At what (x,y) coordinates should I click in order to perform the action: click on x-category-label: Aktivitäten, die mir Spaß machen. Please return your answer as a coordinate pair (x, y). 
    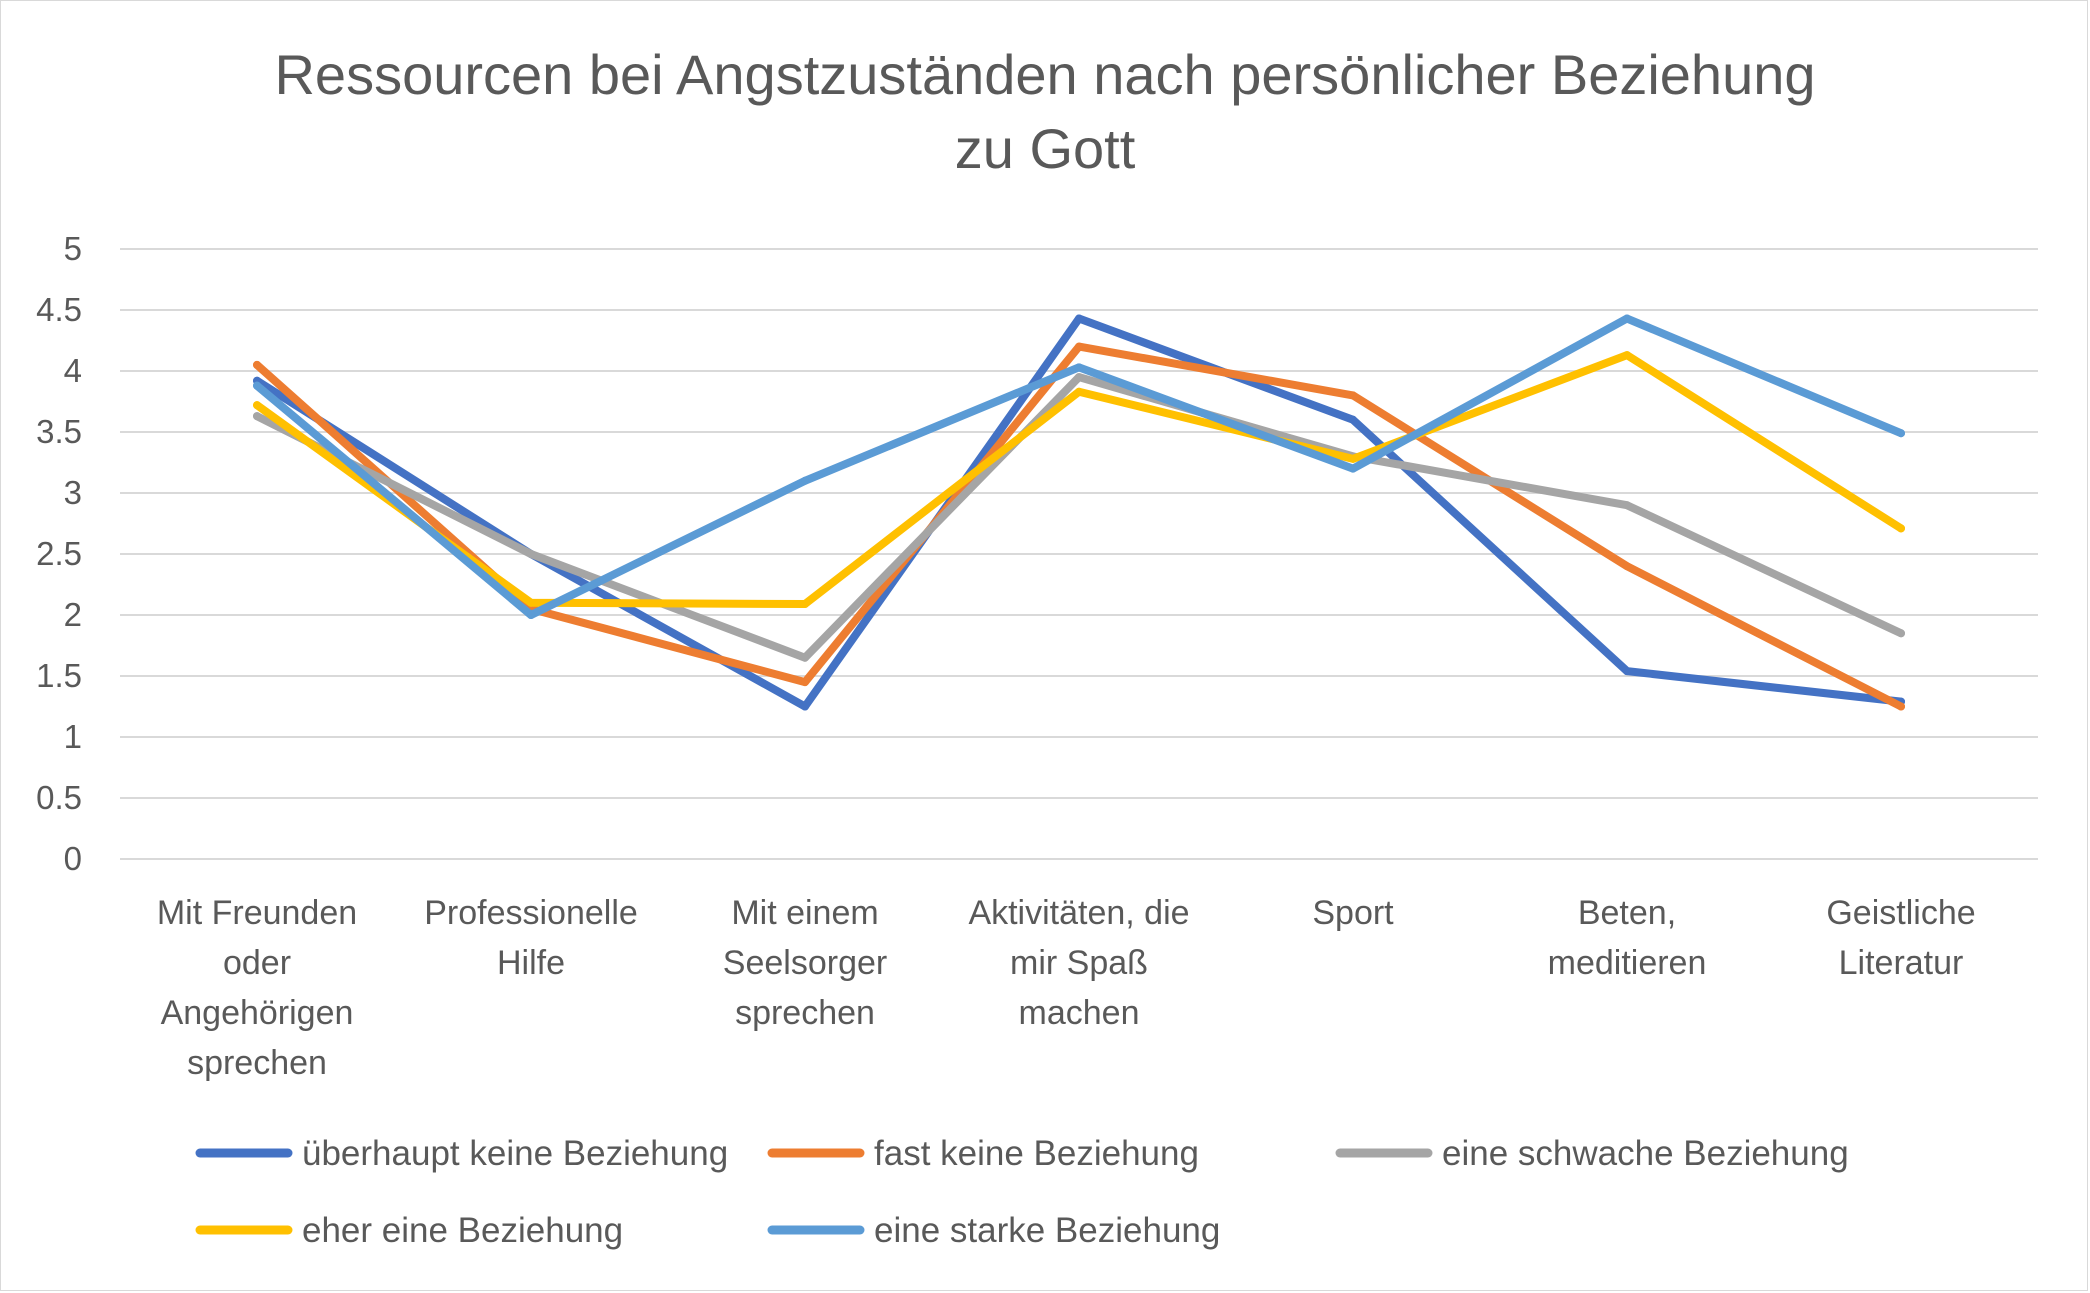
    Looking at the image, I should click on (1078, 963).